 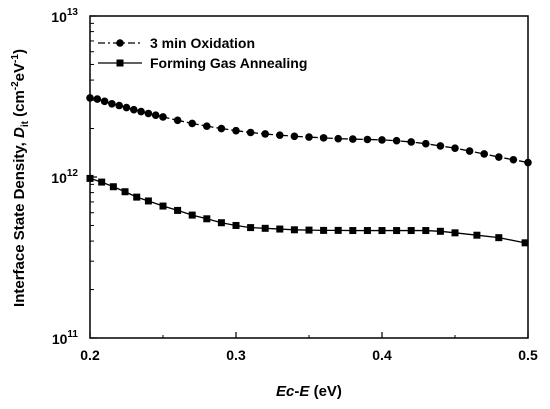 What do you see at coordinates (202, 53) in the screenshot?
I see `legend: 3 min Oxidation Forming Gas Annealing` at bounding box center [202, 53].